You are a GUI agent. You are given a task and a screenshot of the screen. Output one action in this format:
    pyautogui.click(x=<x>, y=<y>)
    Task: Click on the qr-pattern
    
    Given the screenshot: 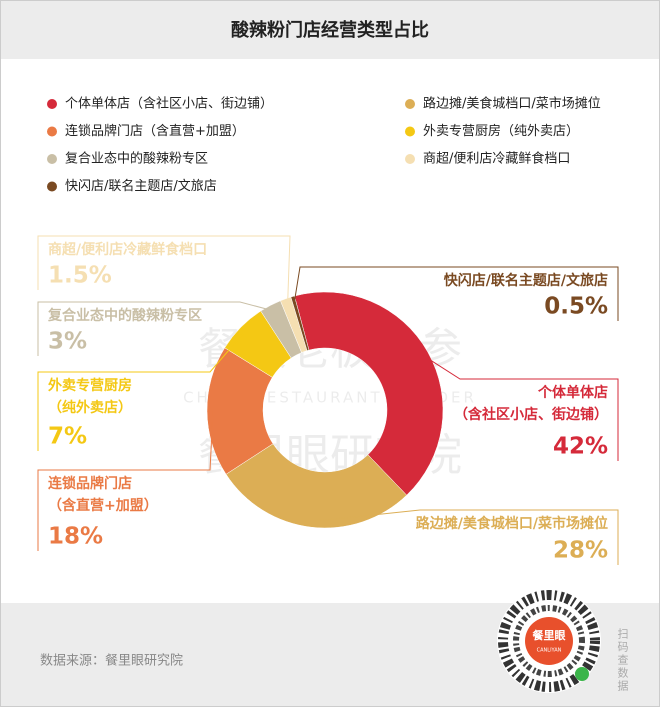 What is the action you would take?
    pyautogui.click(x=549, y=641)
    